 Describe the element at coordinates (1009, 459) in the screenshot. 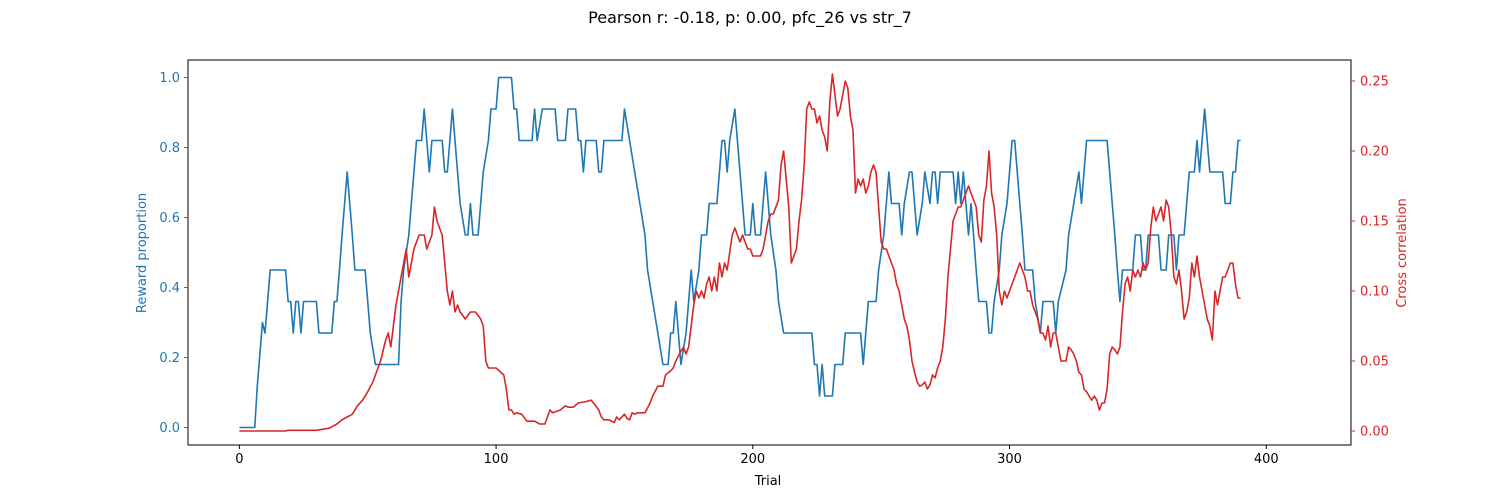

I see `x-tick-label: 300` at that location.